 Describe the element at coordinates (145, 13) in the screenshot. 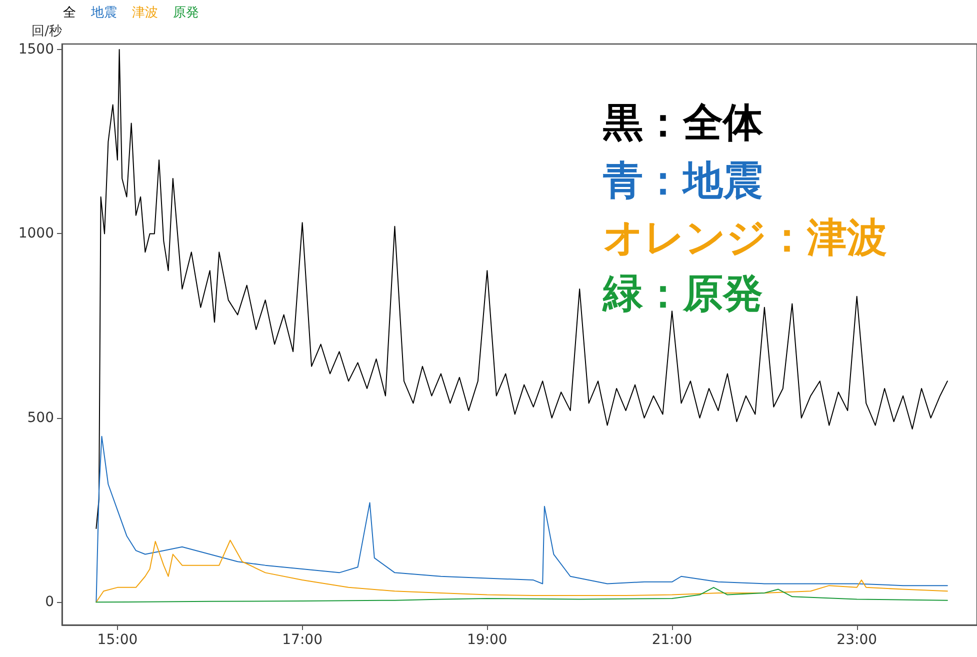

I see `text: 津波` at that location.